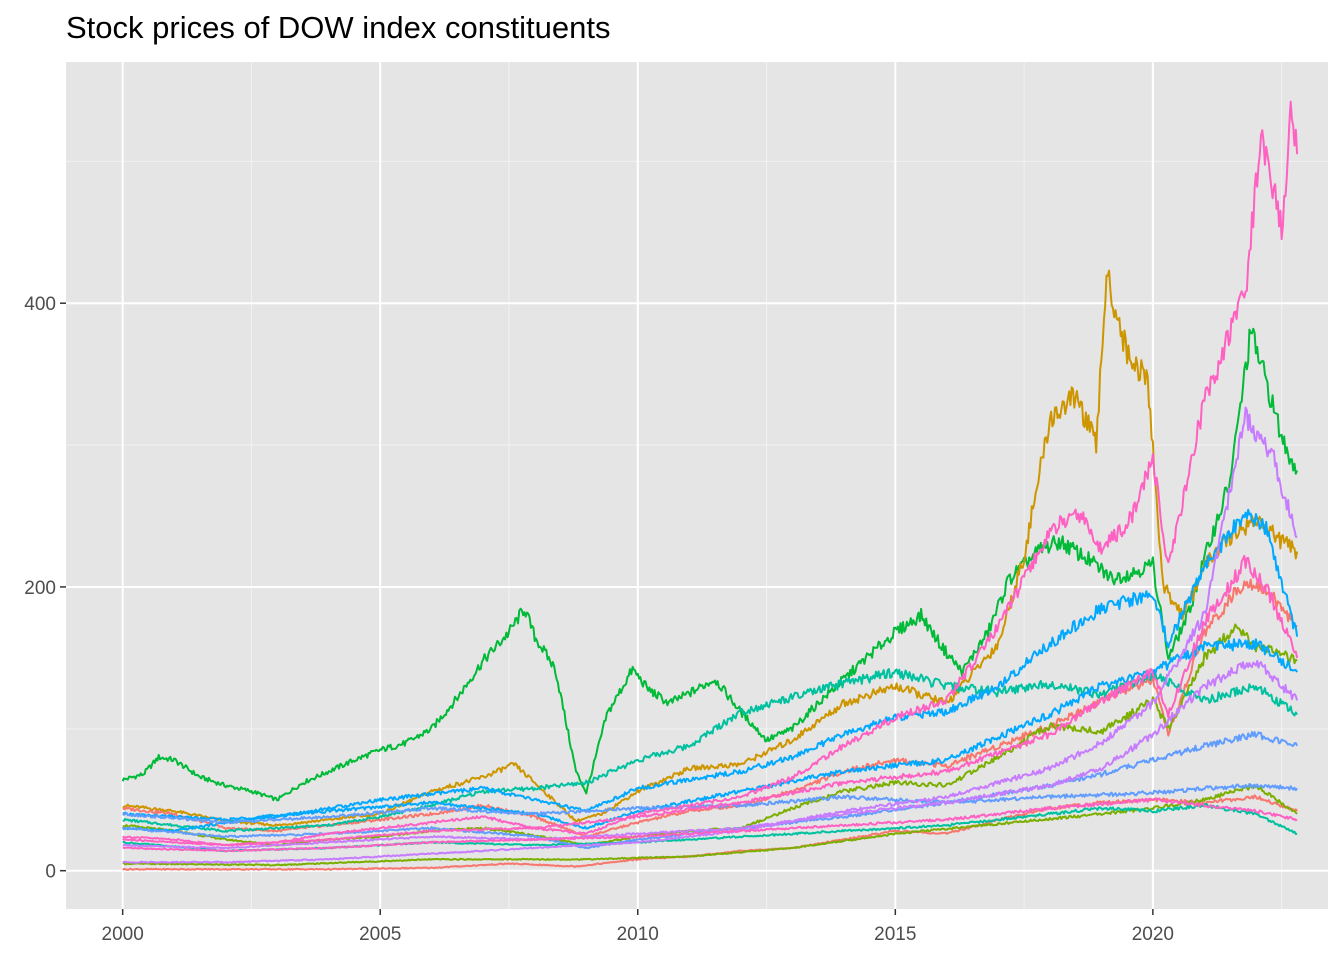 The image size is (1344, 960). What do you see at coordinates (338, 27) in the screenshot?
I see `chart-title: Stock prices of DOW index constituents` at bounding box center [338, 27].